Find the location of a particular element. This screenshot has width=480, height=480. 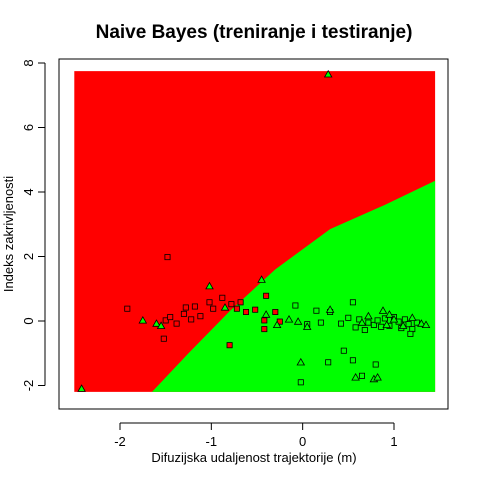

x-tick-label: -2 is located at coordinates (120, 441).